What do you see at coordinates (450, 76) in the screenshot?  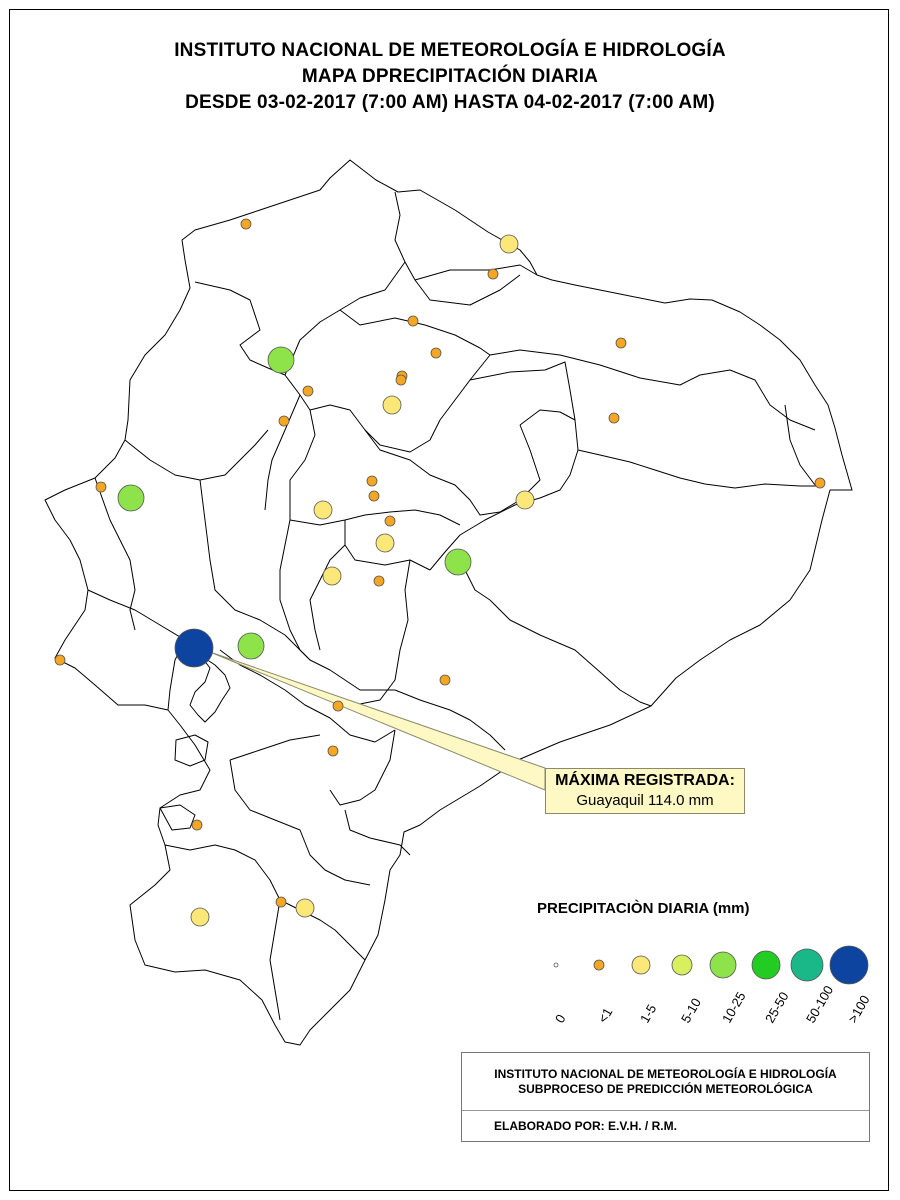 I see `title-map-name: MAPA DPRECIPITACIÓN DIARIA` at bounding box center [450, 76].